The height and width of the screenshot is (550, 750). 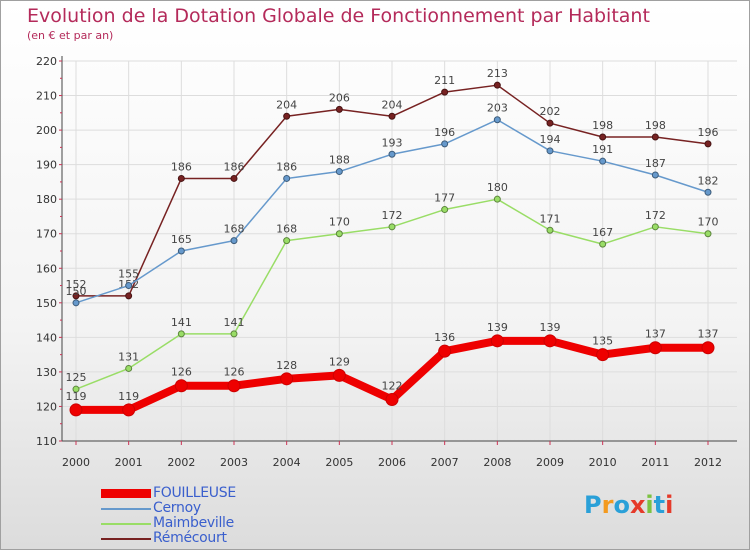 What do you see at coordinates (444, 80) in the screenshot?
I see `data-label: 211` at bounding box center [444, 80].